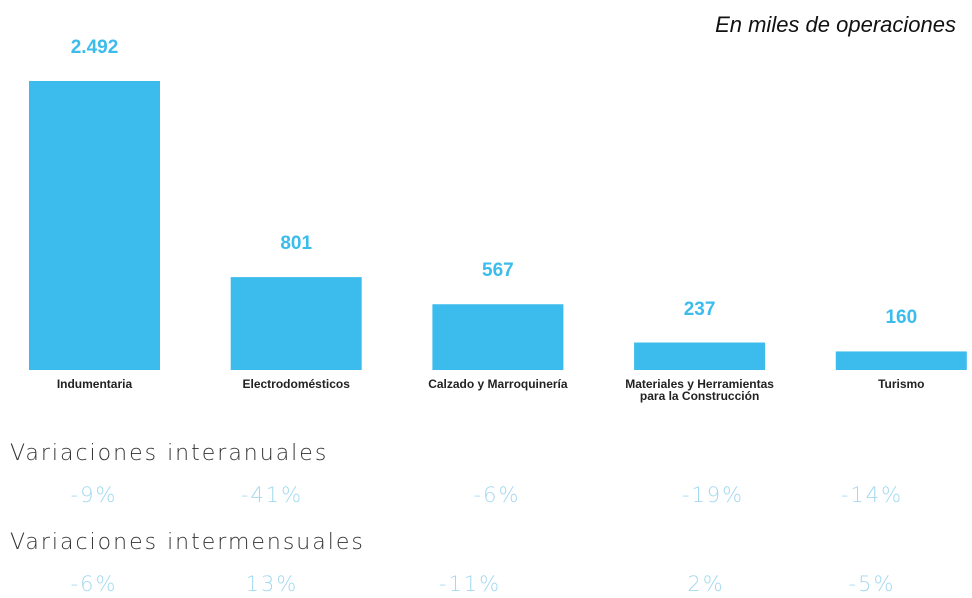 The height and width of the screenshot is (598, 972). What do you see at coordinates (901, 384) in the screenshot?
I see `x-tick-label: Turismo` at bounding box center [901, 384].